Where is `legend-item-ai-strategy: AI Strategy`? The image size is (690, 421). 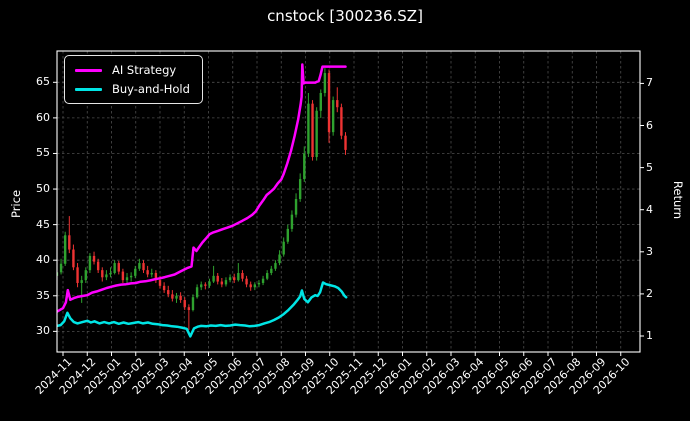 legend-item-ai-strategy: AI Strategy is located at coordinates (132, 70).